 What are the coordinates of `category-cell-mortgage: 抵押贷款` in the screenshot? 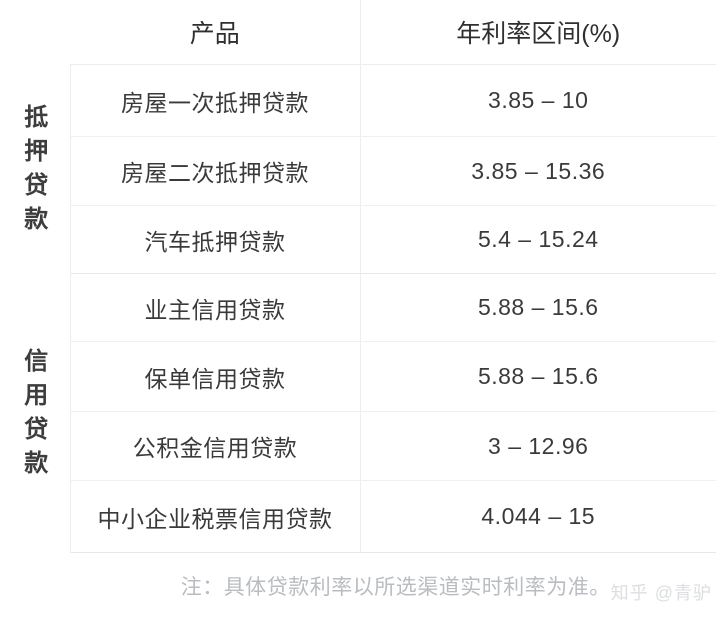 It's located at (37, 169).